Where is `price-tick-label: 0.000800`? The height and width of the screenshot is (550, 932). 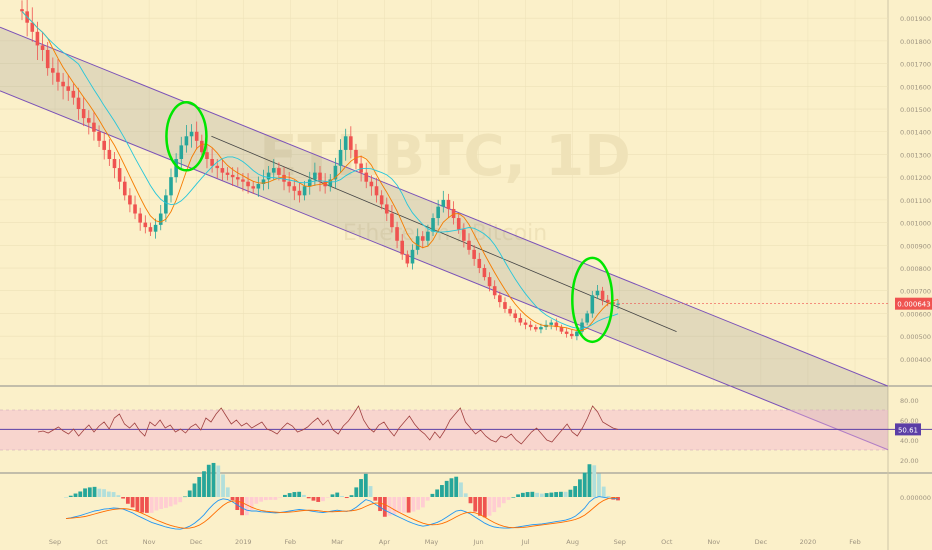 price-tick-label: 0.000800 is located at coordinates (915, 269).